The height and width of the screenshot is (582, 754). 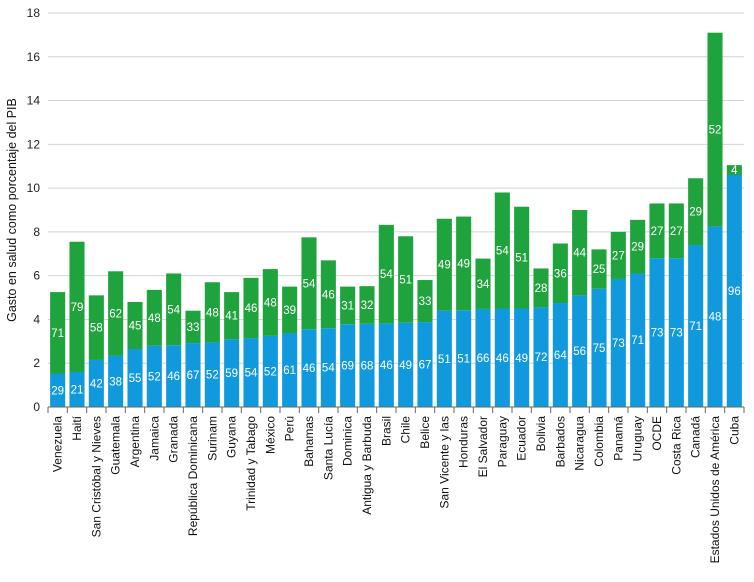 I want to click on bar-value-label: 25, so click(x=599, y=270).